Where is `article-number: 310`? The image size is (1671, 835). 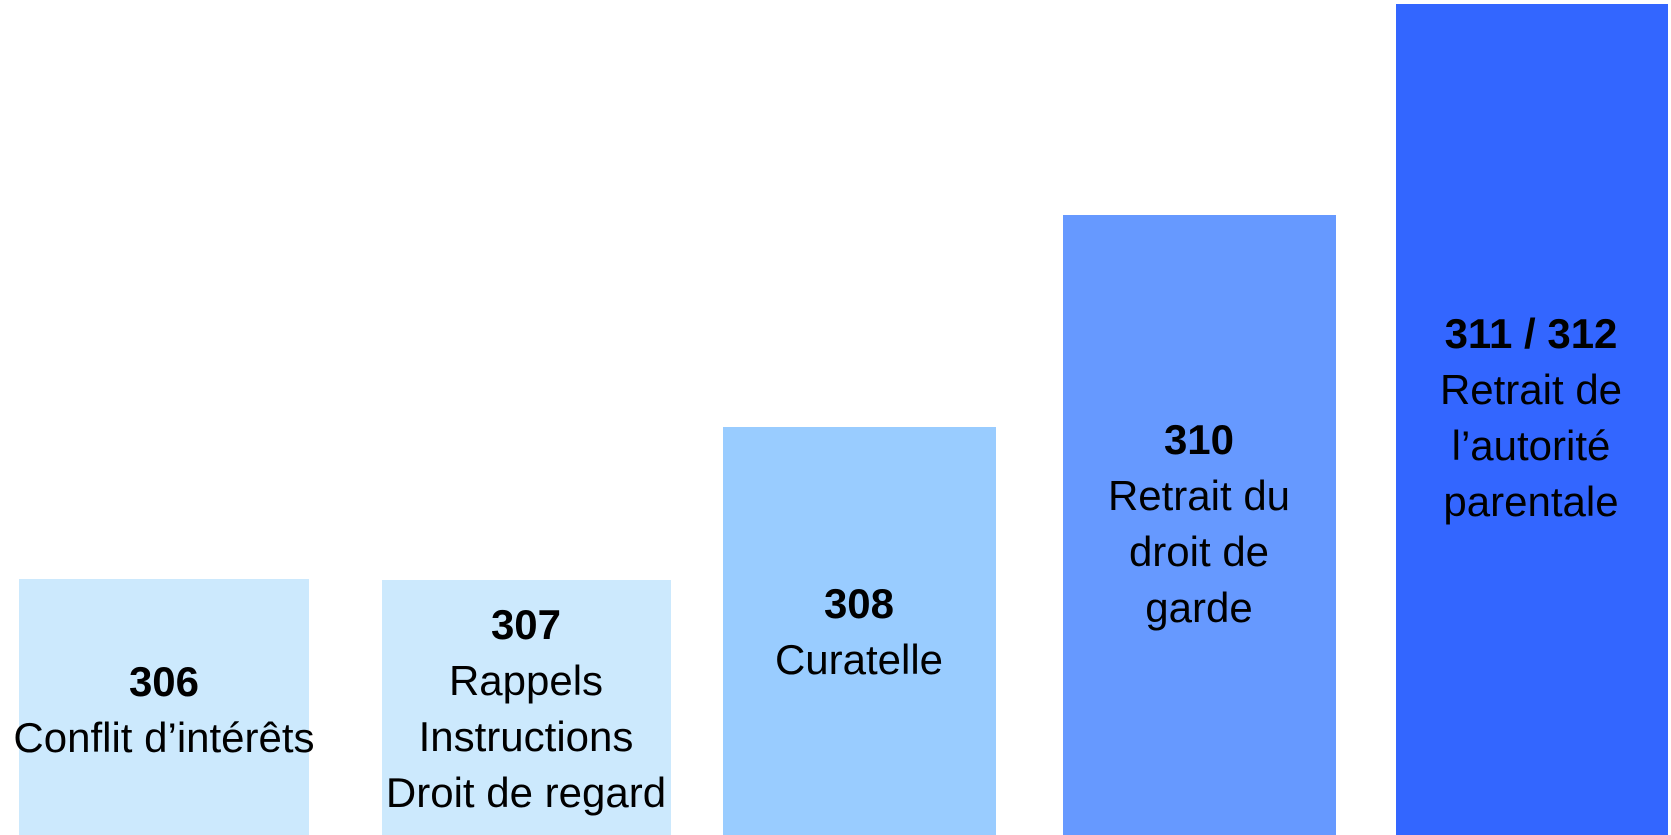 article-number: 310 is located at coordinates (1199, 439).